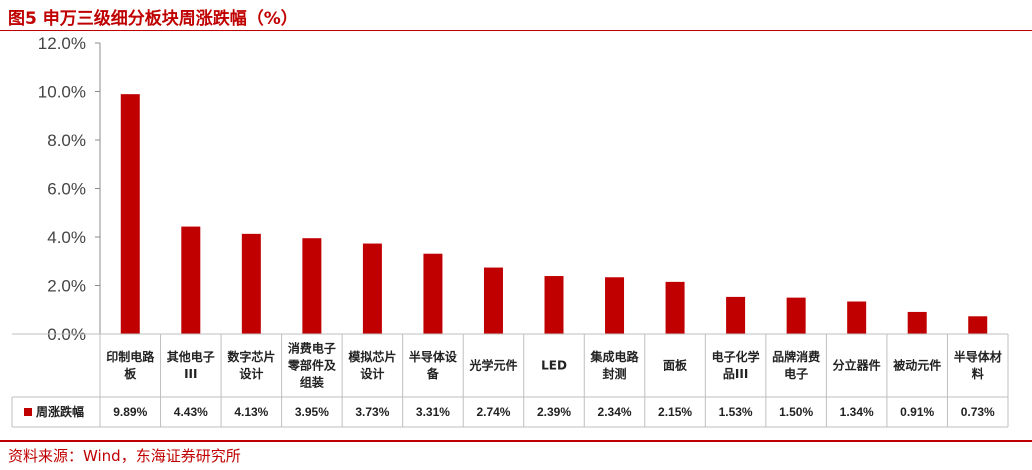  Describe the element at coordinates (130, 373) in the screenshot. I see `category-label: 板` at that location.